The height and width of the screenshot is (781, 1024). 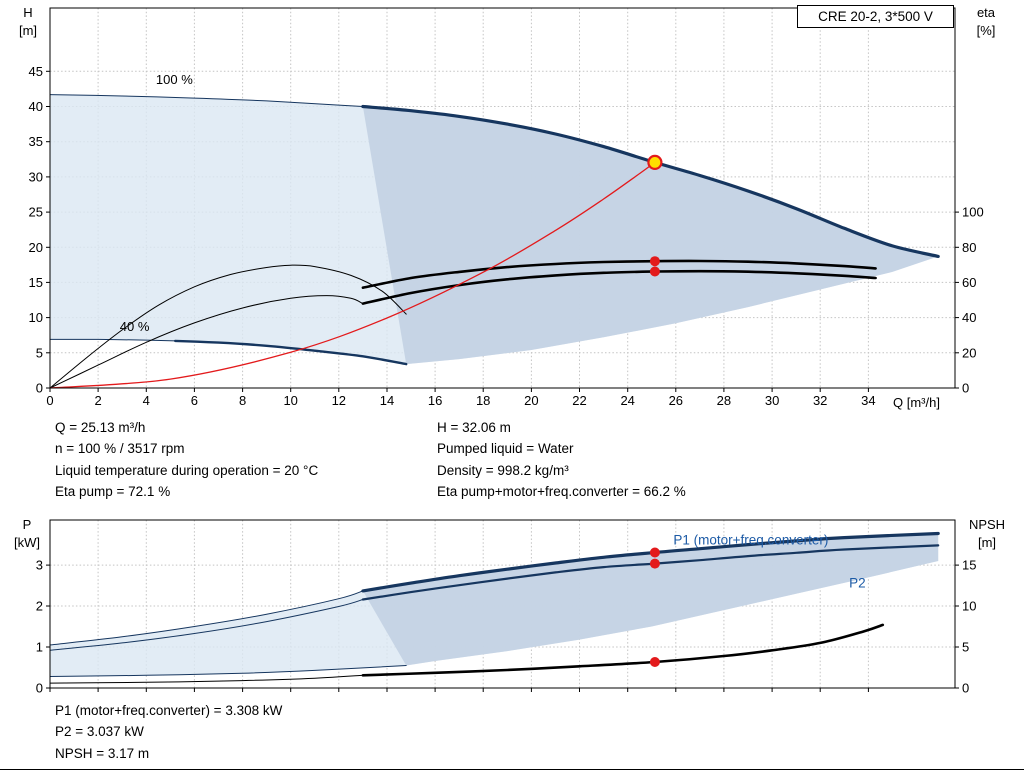 I want to click on y-left-tick-label: 20, so click(x=36, y=247).